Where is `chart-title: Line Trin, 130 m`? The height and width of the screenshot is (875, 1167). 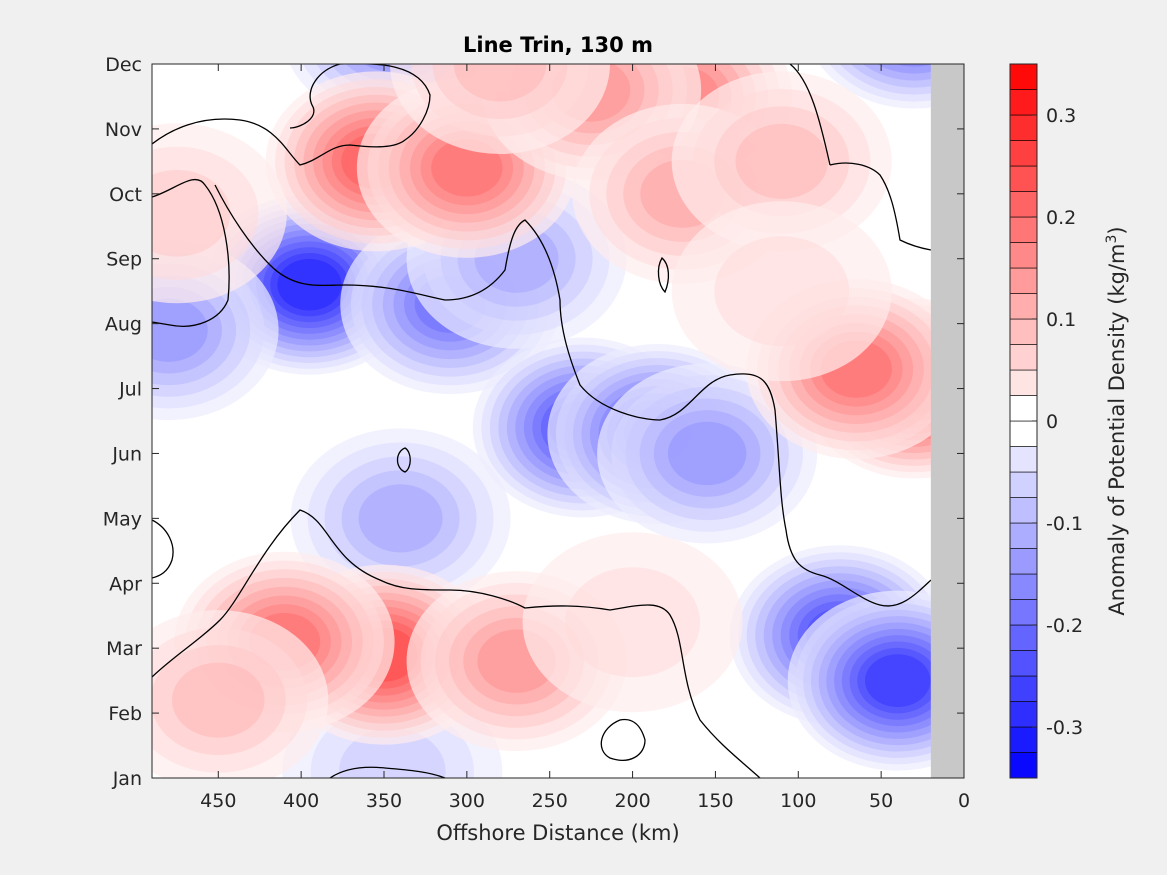
chart-title: Line Trin, 130 m is located at coordinates (558, 45).